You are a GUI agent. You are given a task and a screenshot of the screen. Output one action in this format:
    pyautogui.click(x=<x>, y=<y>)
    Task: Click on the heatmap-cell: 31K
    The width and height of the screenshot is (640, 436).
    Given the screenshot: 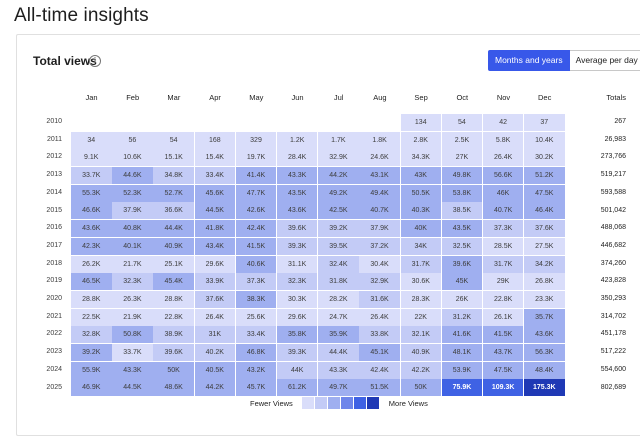 What is the action you would take?
    pyautogui.click(x=215, y=335)
    